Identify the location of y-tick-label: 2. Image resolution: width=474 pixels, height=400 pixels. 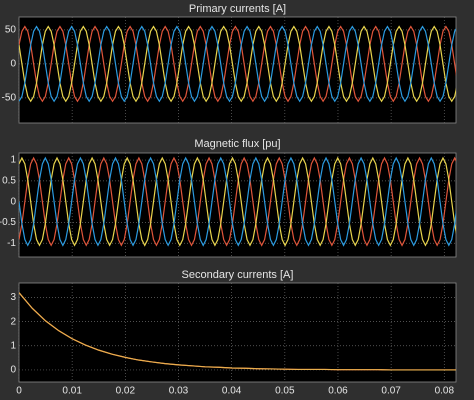
(13, 321).